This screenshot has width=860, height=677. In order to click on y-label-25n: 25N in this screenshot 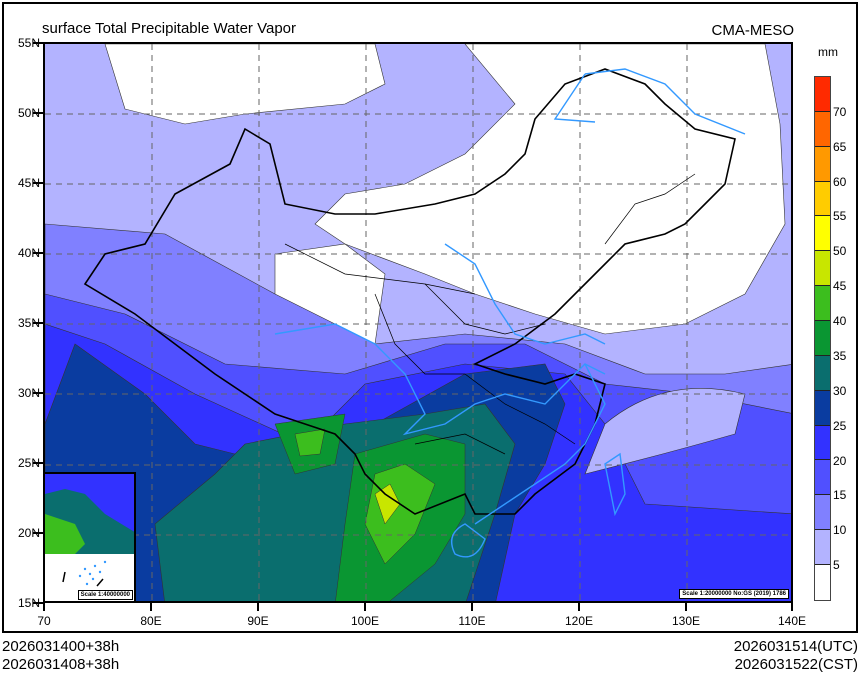, I will do `click(28, 463)`.